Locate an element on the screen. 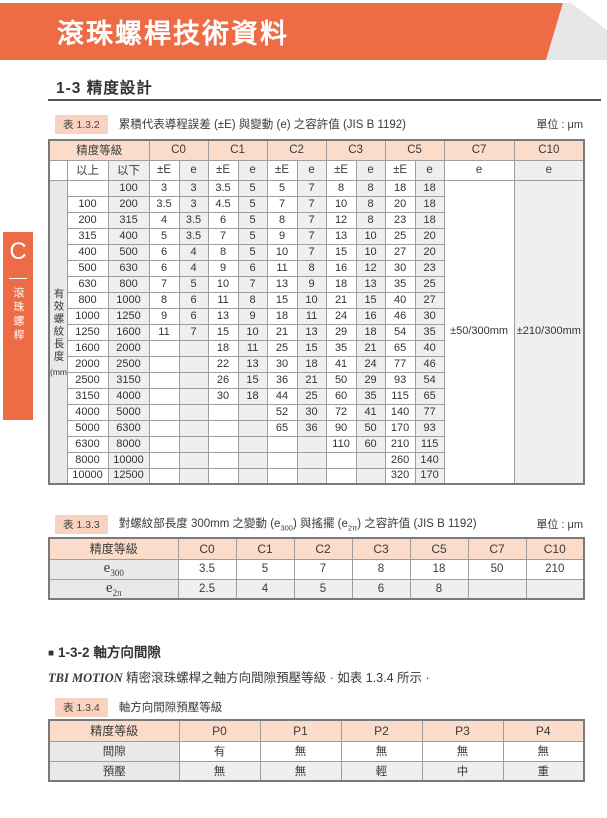  banner-orange-shape is located at coordinates (281, 31).